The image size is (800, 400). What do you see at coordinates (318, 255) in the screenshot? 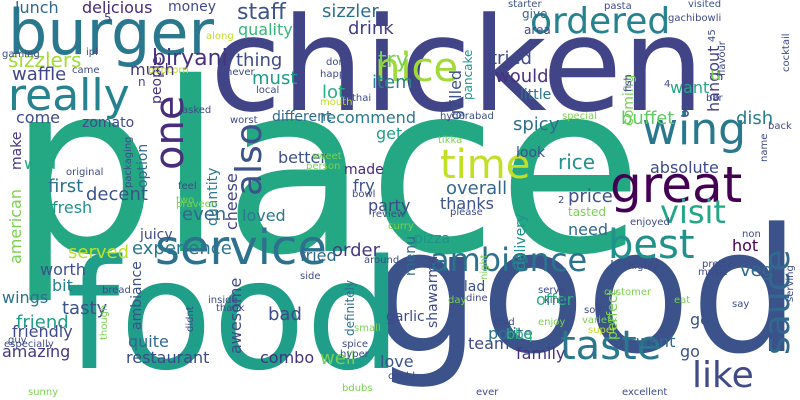
I see `word-fried: fried` at bounding box center [318, 255].